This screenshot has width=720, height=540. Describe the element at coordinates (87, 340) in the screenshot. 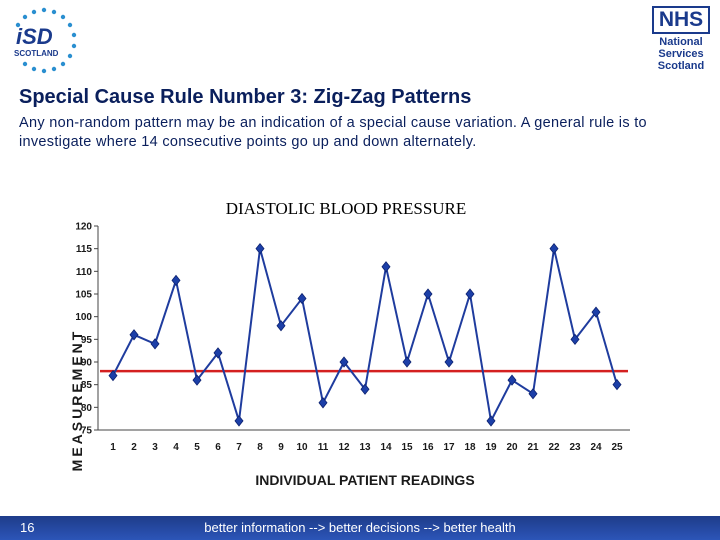

I see `y-tick-label: 95` at that location.